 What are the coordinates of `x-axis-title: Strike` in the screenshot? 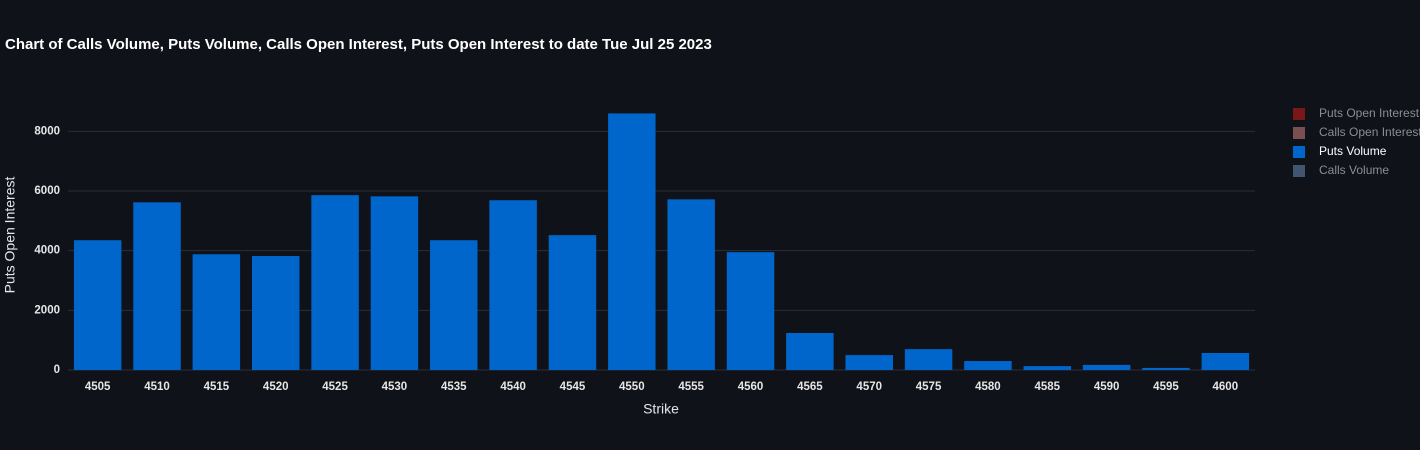 It's located at (661, 409).